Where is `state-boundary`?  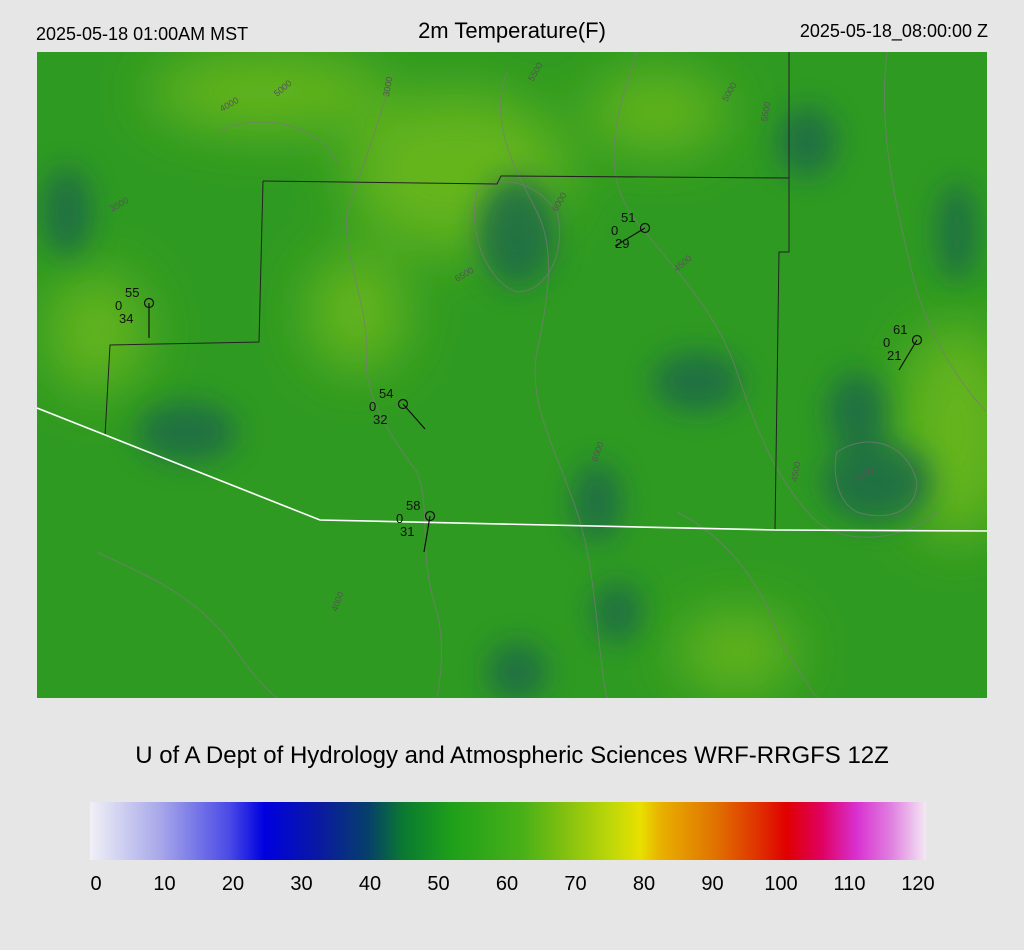
state-boundary is located at coordinates (512, 469).